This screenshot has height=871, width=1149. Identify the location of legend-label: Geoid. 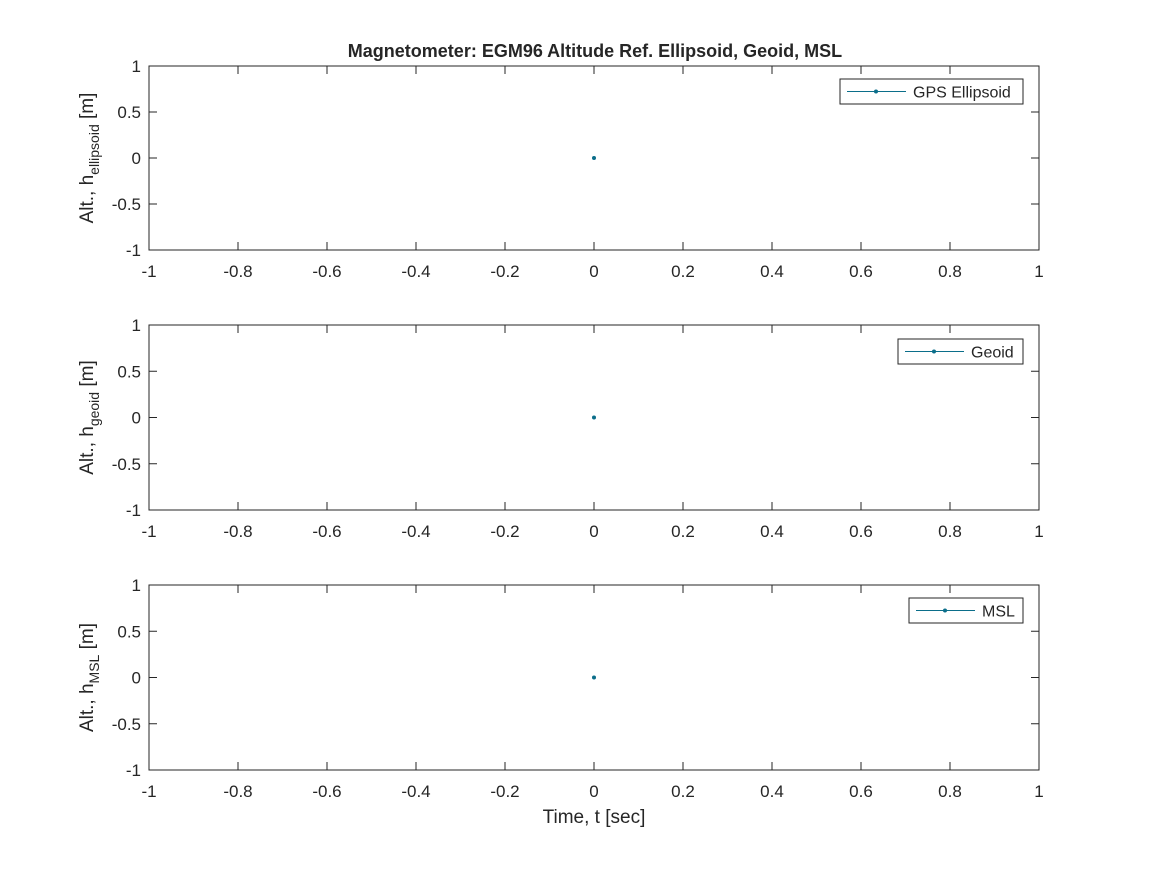
(992, 353).